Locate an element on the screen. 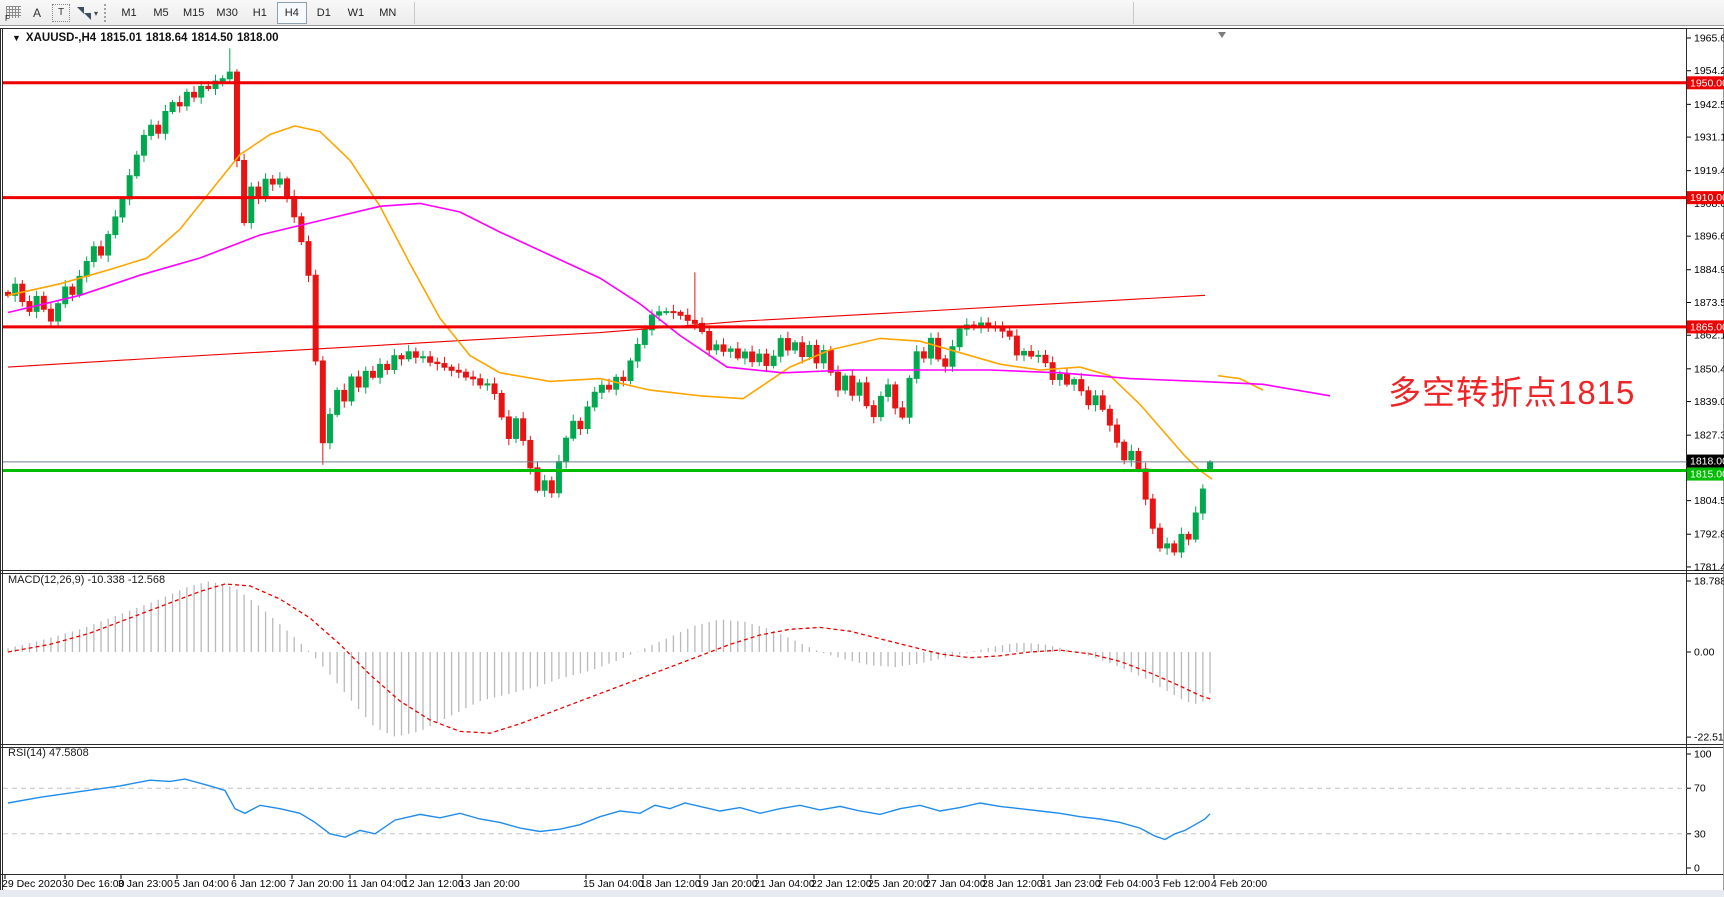 The image size is (1724, 897). cascade-icon: ▾ is located at coordinates (85, 13).